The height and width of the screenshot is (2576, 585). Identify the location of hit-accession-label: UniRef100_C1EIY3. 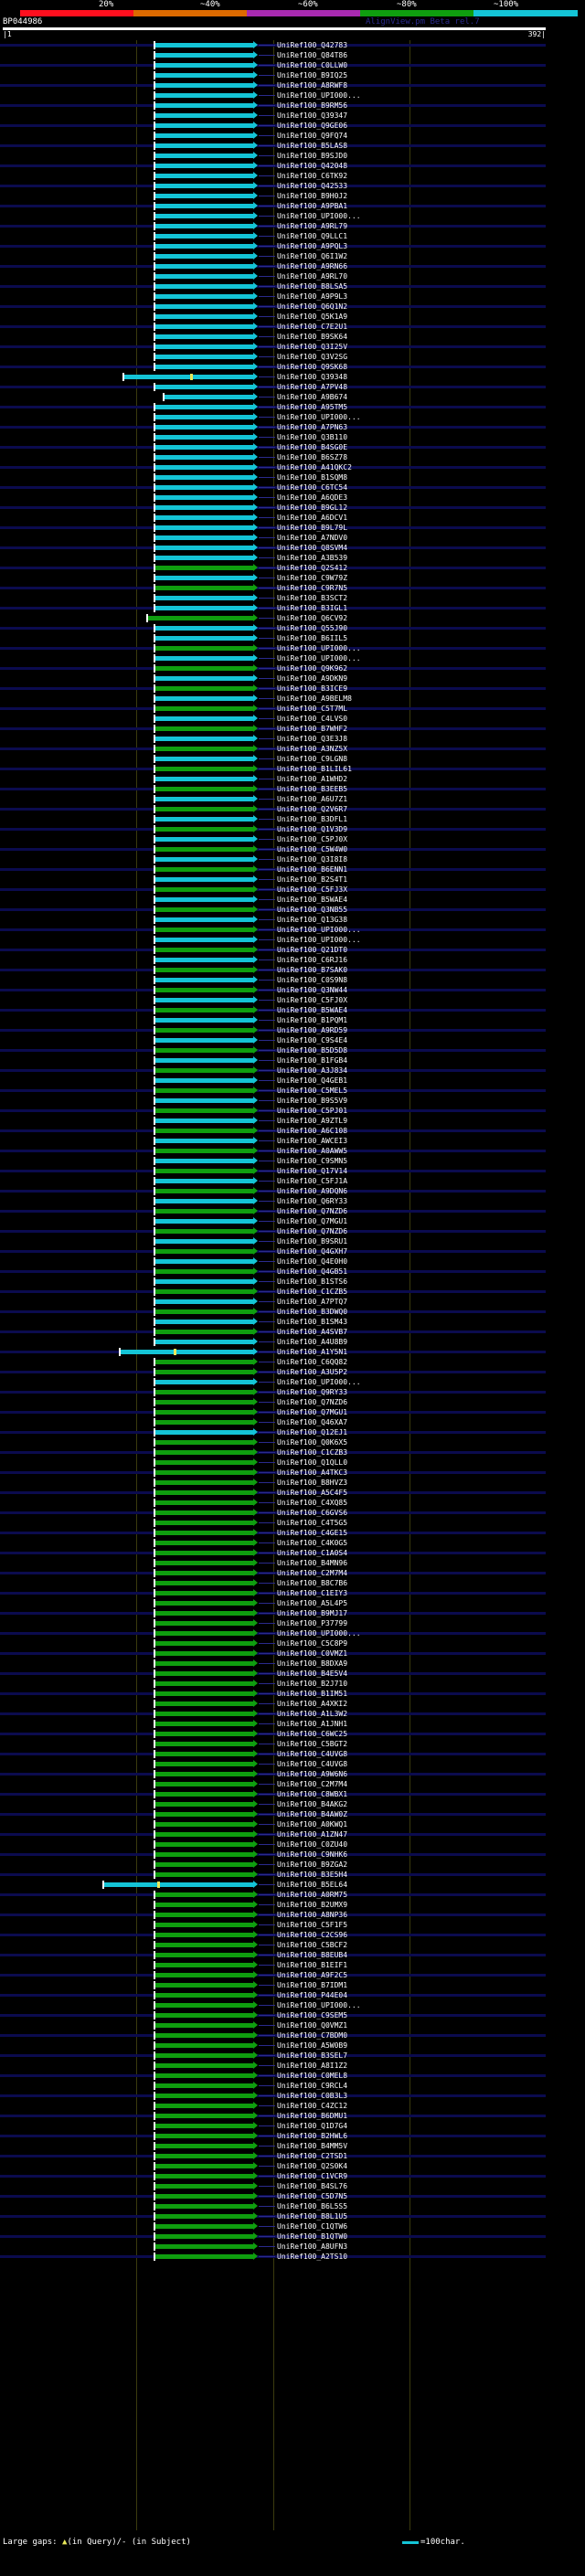
(313, 1593).